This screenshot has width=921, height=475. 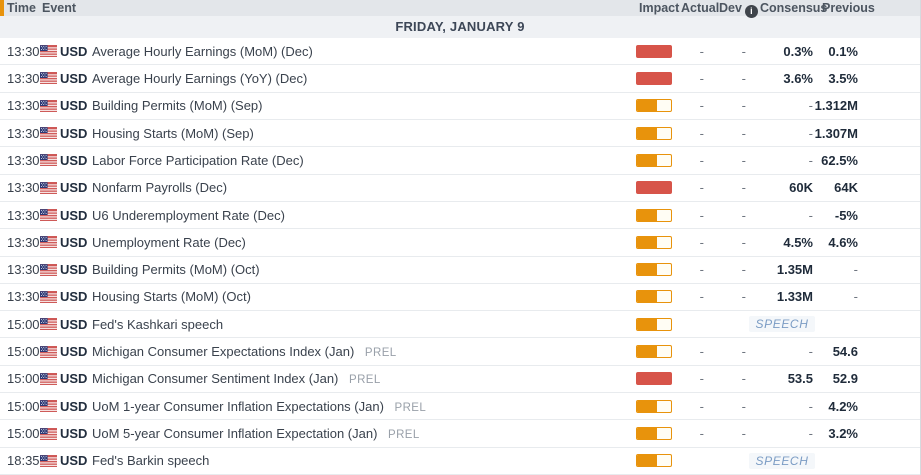 What do you see at coordinates (169, 242) in the screenshot?
I see `event-name: Unemployment Rate (Dec)` at bounding box center [169, 242].